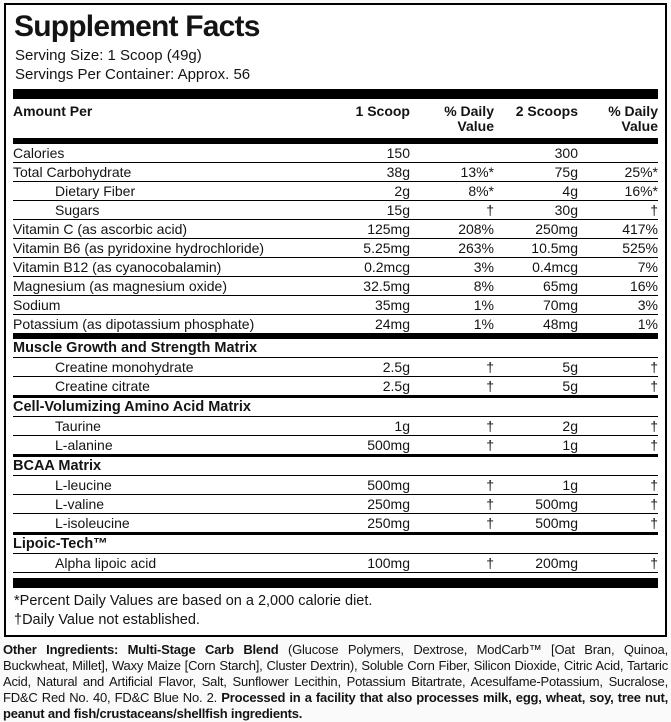 The width and height of the screenshot is (671, 722). Describe the element at coordinates (95, 191) in the screenshot. I see `ingredient-name: Dietary Fiber` at that location.